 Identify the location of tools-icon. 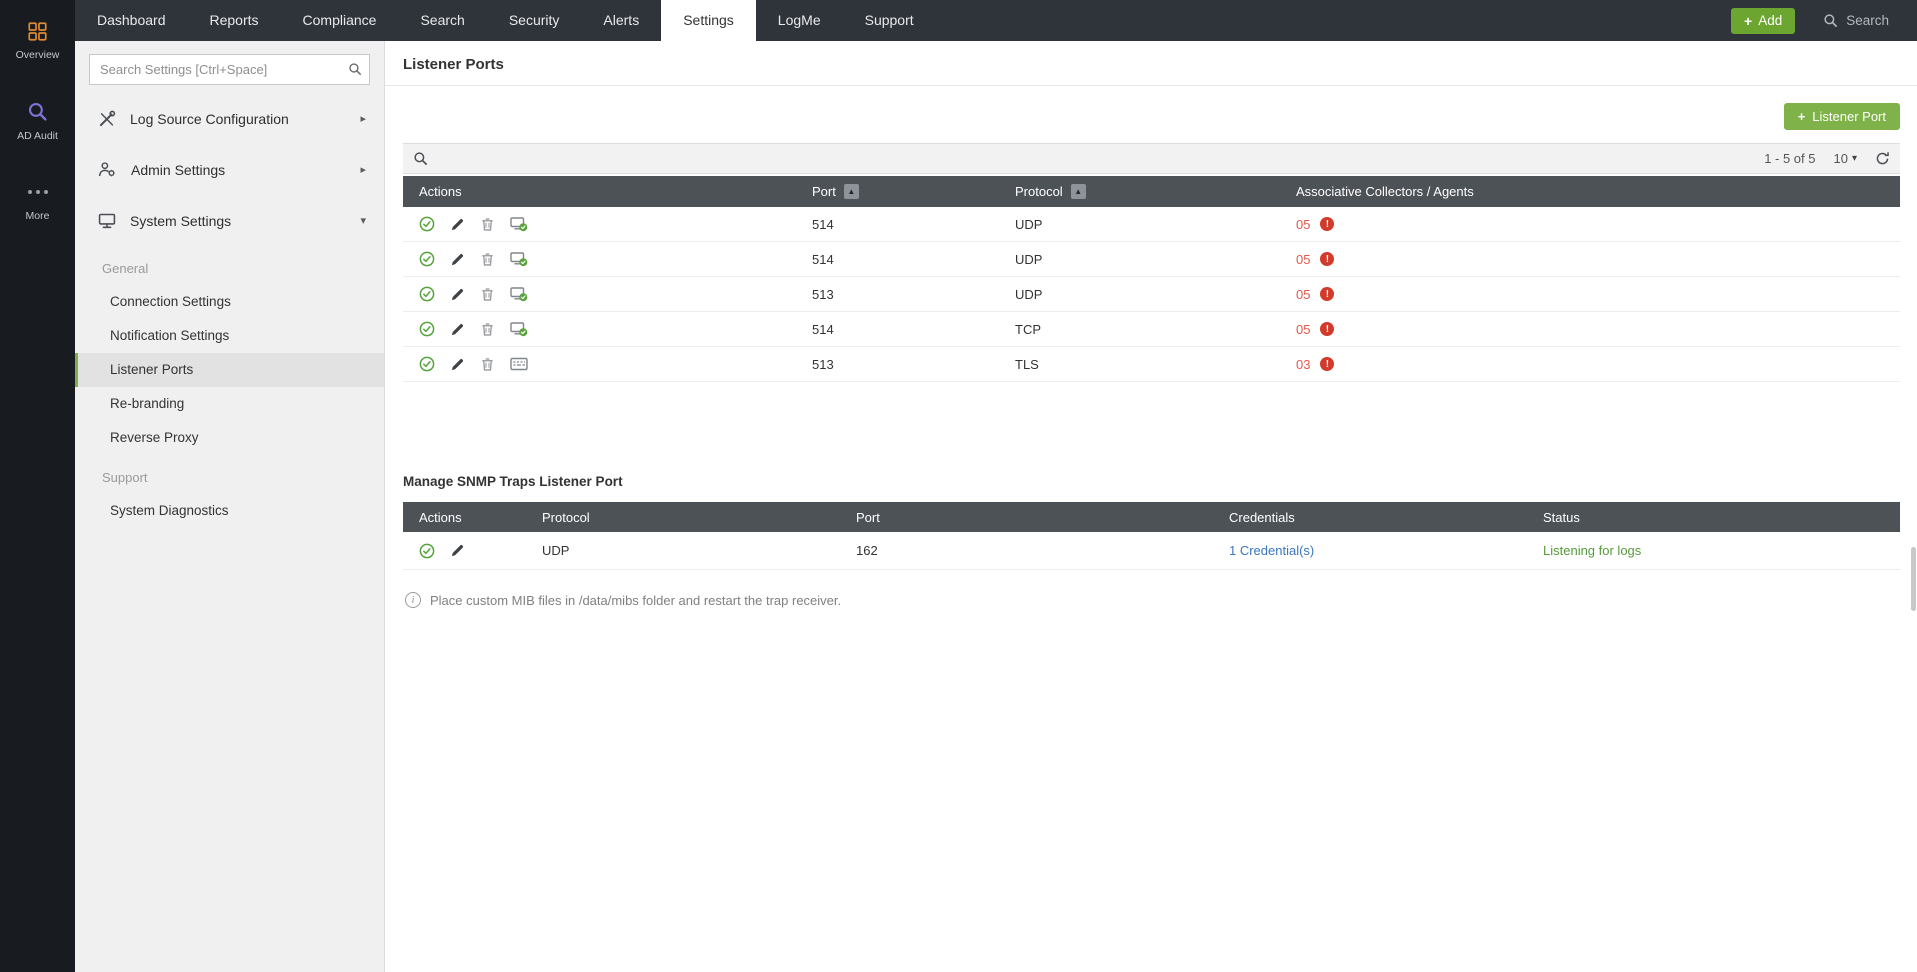
(107, 119).